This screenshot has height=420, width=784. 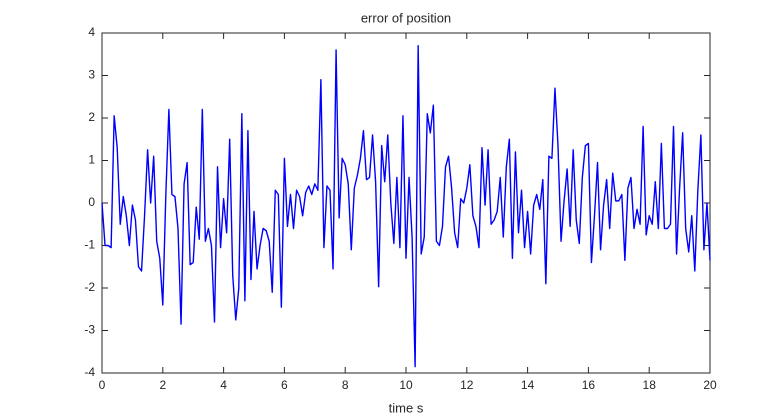 What do you see at coordinates (406, 407) in the screenshot?
I see `x-axis-label: time s` at bounding box center [406, 407].